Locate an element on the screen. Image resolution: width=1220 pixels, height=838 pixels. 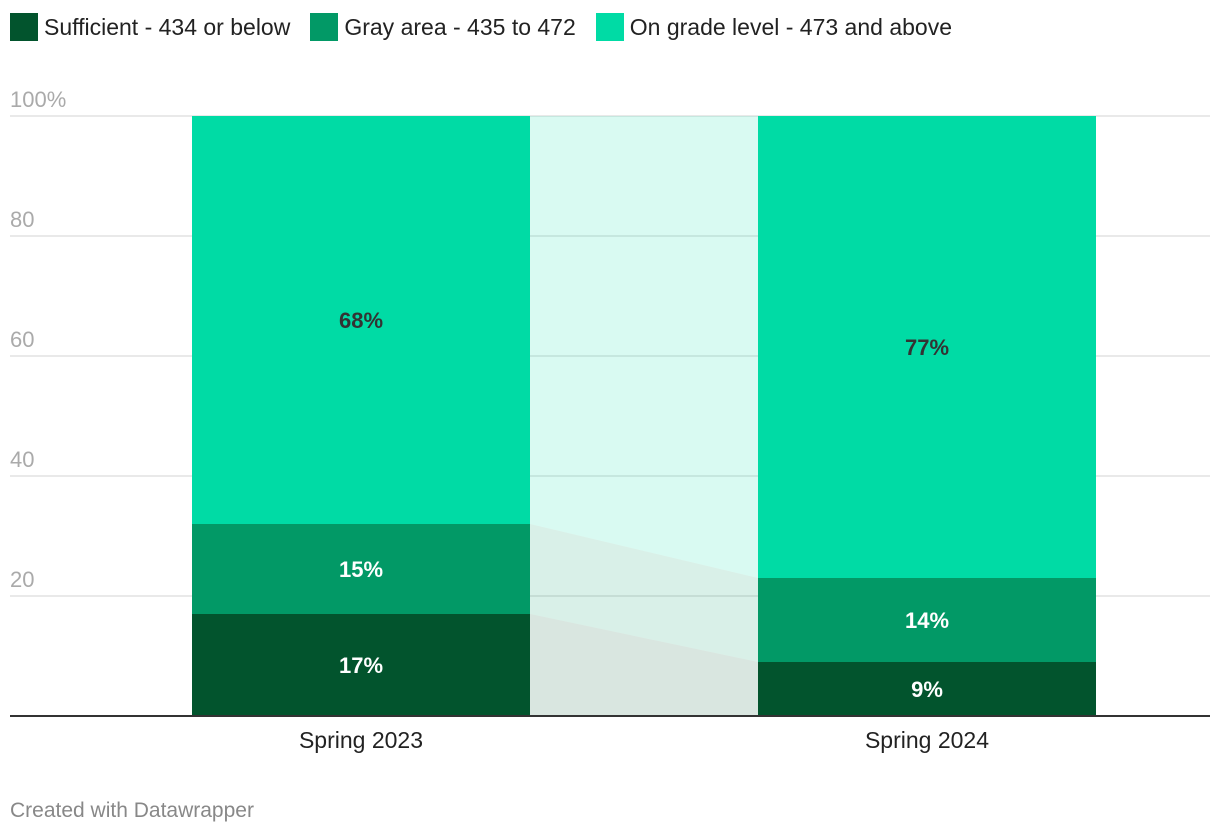
y-tick-label-20: 20 is located at coordinates (22, 579).